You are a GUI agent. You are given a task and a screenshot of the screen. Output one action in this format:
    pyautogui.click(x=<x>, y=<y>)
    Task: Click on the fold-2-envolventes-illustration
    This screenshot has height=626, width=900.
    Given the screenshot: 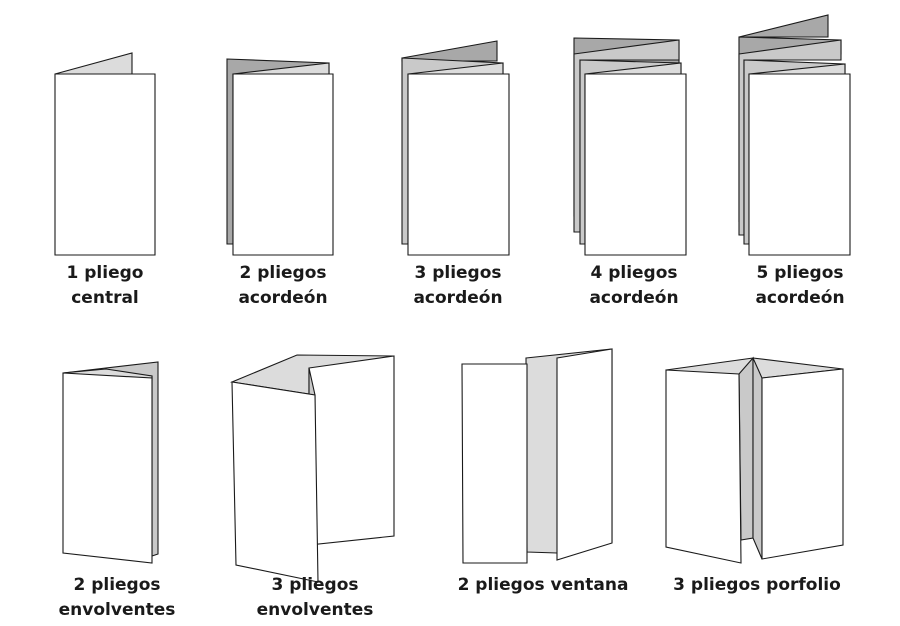 What is the action you would take?
    pyautogui.click(x=110, y=462)
    